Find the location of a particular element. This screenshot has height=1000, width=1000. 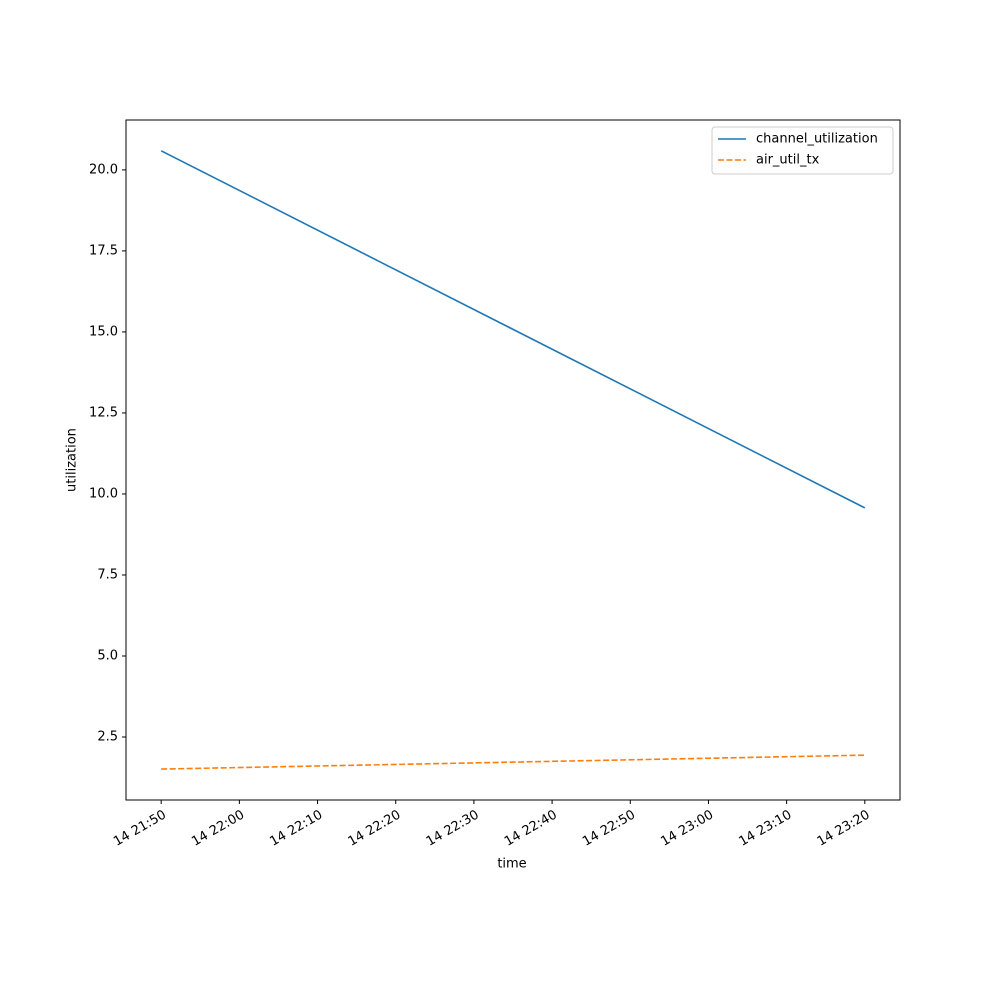

x-tick-label: 14 22:10 is located at coordinates (296, 829).